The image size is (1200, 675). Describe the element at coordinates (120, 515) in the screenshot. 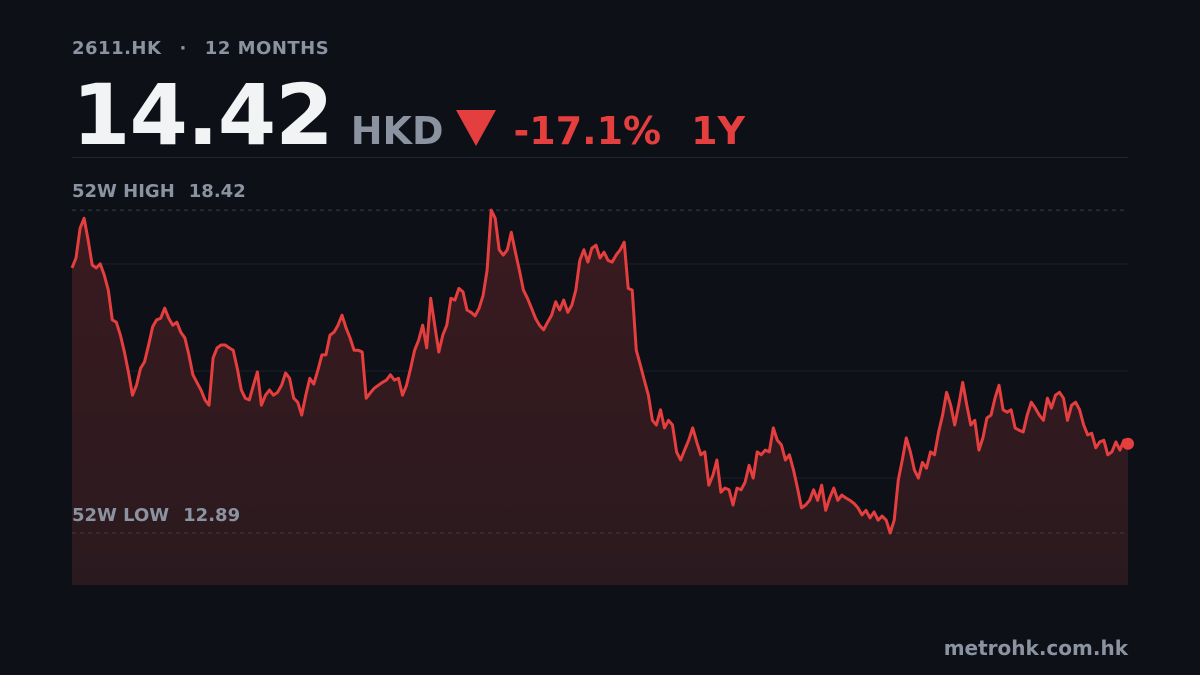

I see `low-label: 52W LOW` at that location.